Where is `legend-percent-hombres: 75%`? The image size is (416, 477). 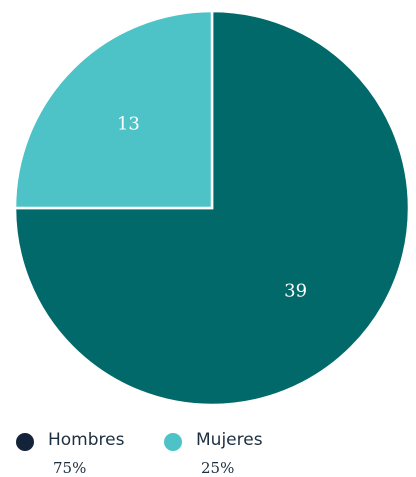 legend-percent-hombres: 75% is located at coordinates (70, 468).